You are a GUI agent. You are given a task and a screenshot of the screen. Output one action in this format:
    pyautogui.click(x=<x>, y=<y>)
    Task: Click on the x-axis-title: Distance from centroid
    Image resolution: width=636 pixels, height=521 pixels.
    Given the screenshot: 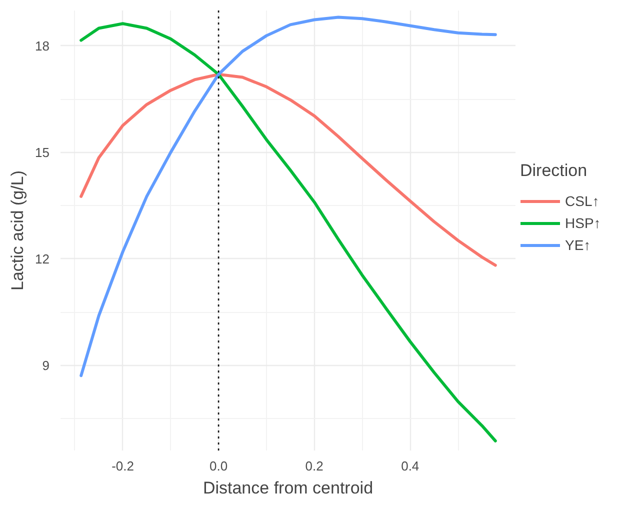 What is the action you would take?
    pyautogui.click(x=288, y=488)
    